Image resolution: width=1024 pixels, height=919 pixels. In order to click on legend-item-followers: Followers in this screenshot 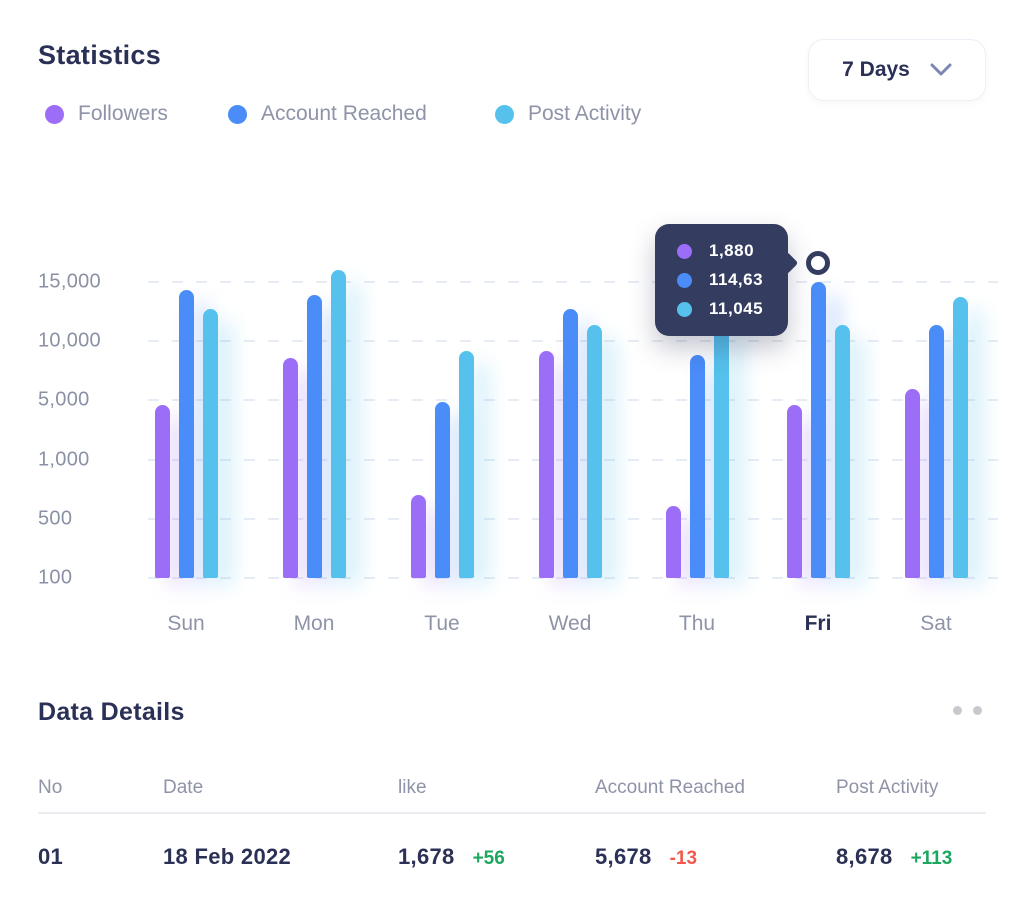, I will do `click(106, 114)`.